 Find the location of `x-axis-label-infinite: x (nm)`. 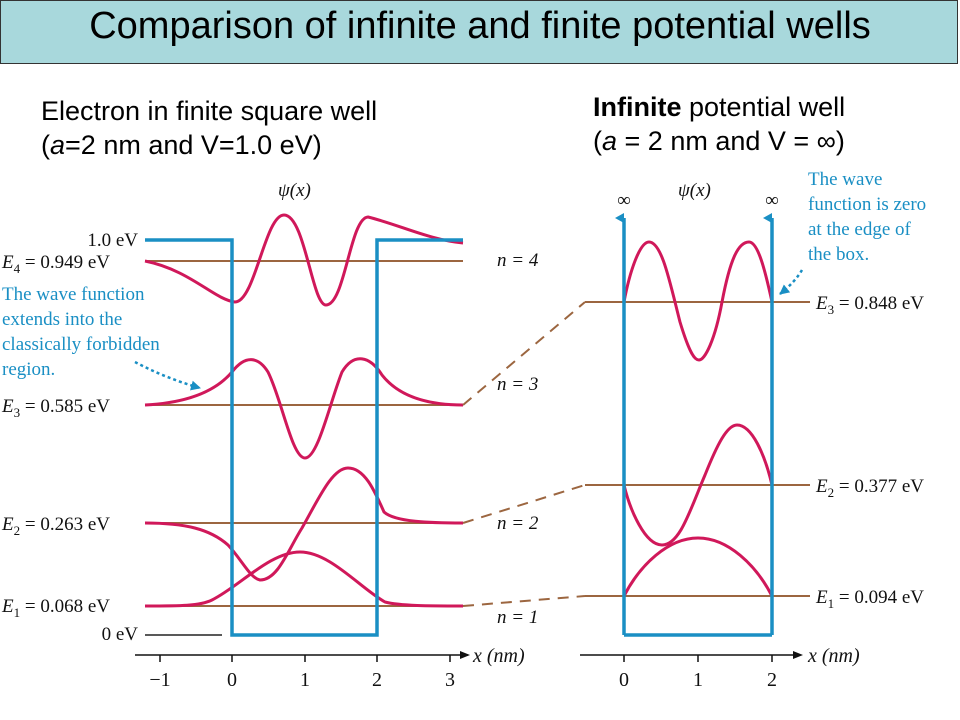

x-axis-label-infinite: x (nm) is located at coordinates (833, 656).